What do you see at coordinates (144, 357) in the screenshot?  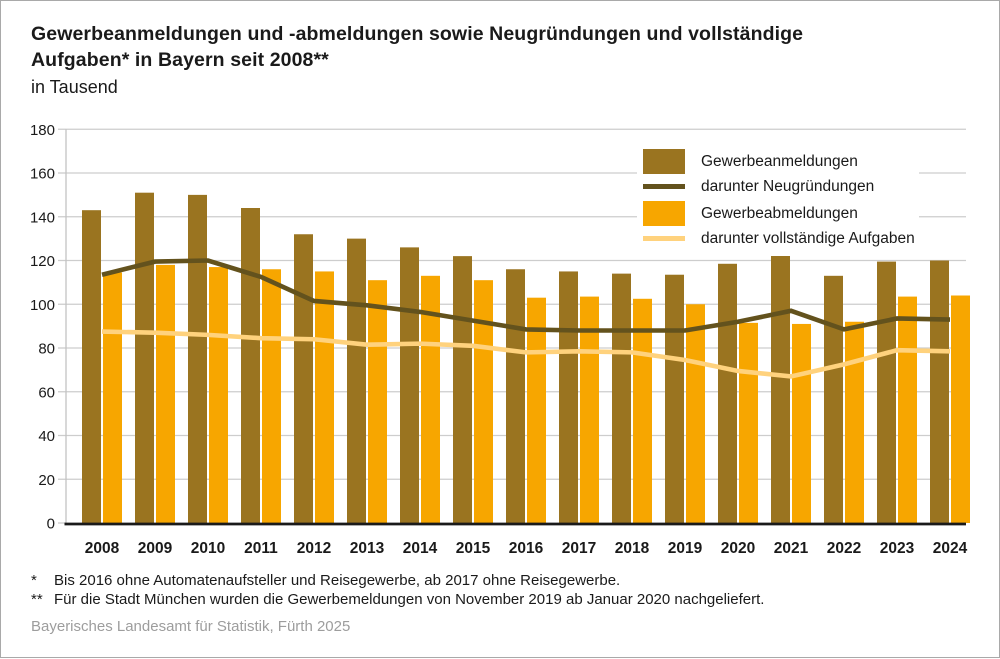 I see `bar-anmeldungen-2009` at bounding box center [144, 357].